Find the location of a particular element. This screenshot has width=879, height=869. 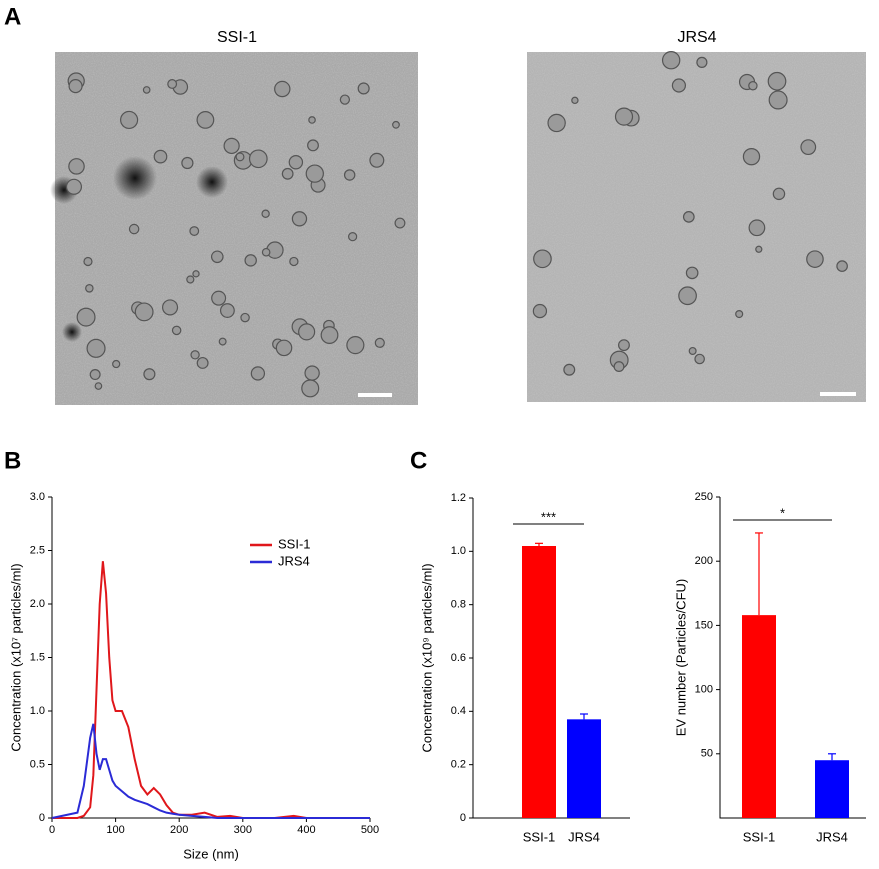

y-tick-label: 150 is located at coordinates (704, 625).